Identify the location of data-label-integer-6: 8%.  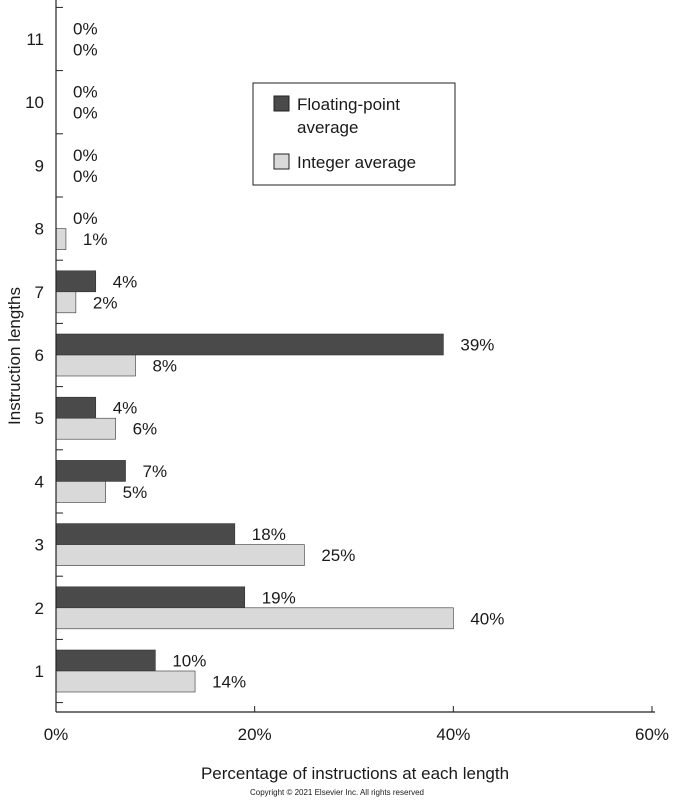
(164, 366).